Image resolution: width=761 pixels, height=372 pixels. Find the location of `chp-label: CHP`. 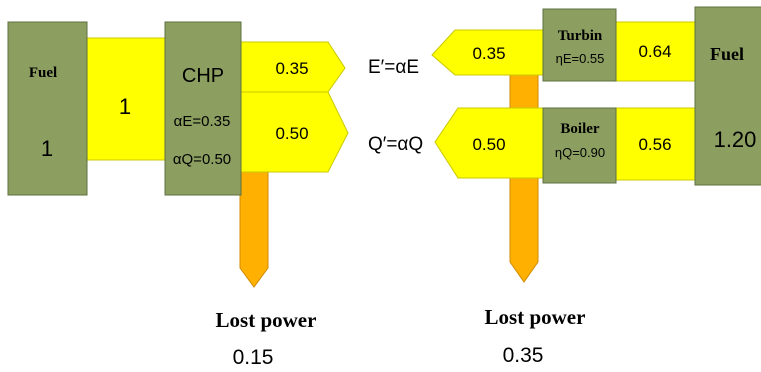

chp-label: CHP is located at coordinates (203, 76).